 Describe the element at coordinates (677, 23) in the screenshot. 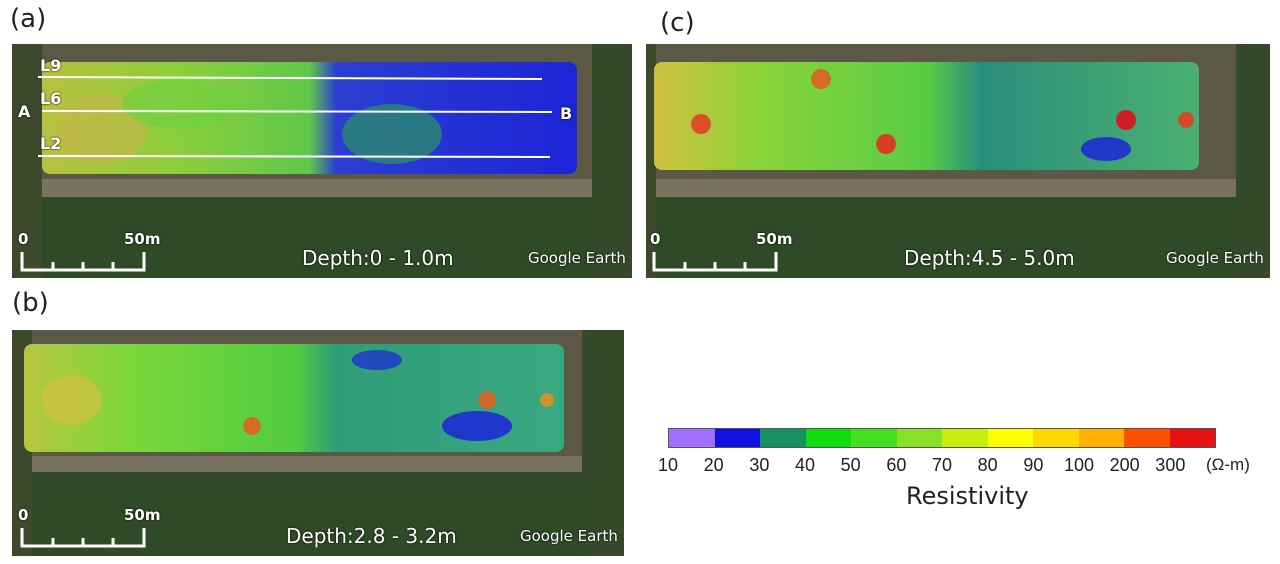

I see `panel-label-c: (c)` at that location.